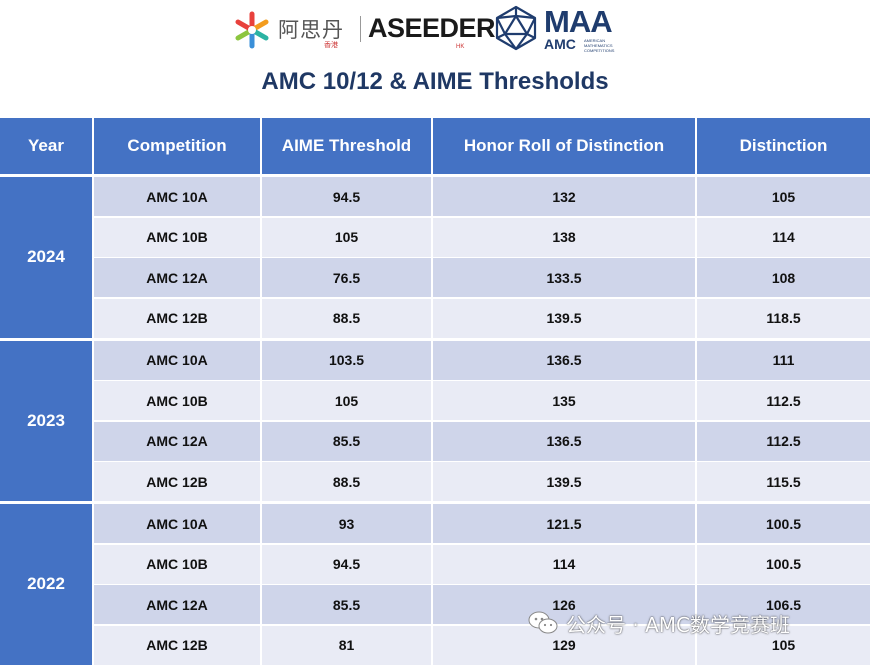 The height and width of the screenshot is (665, 870). What do you see at coordinates (46, 257) in the screenshot?
I see `year-cell: 2024` at bounding box center [46, 257].